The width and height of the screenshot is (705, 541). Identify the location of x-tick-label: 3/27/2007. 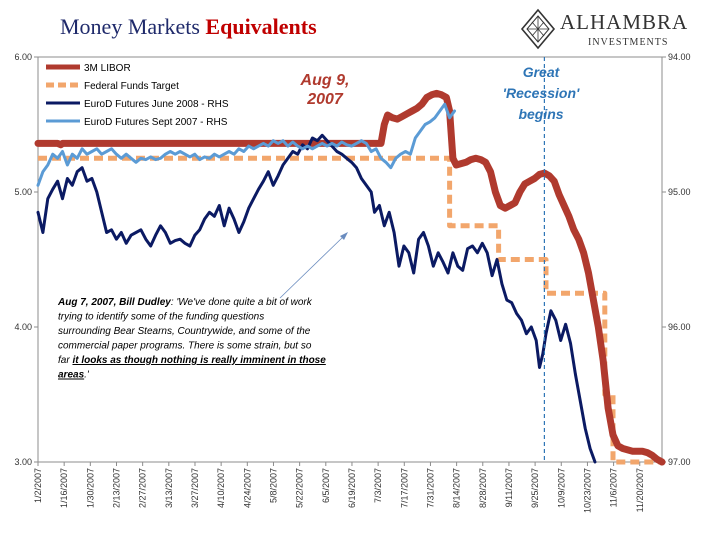
(195, 488).